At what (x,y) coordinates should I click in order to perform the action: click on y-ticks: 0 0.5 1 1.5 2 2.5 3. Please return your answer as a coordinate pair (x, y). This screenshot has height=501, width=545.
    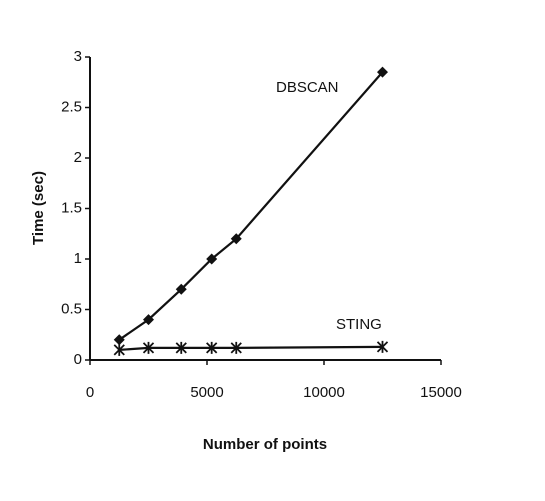
    Looking at the image, I should click on (75, 208).